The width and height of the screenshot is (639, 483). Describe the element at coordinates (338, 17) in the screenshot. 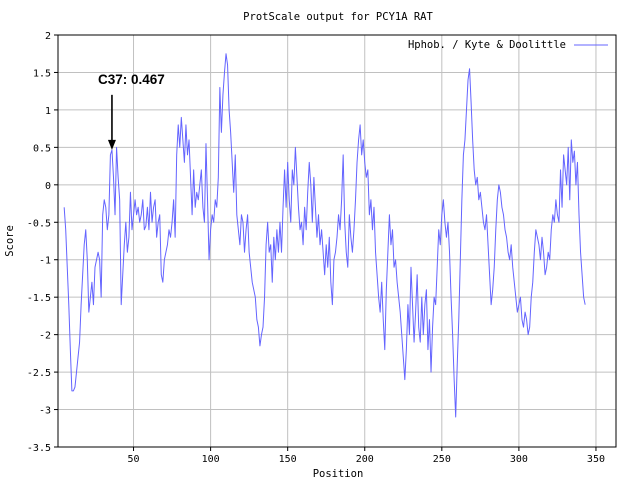

I see `chart-title: ProtScale output for PCY1A RAT` at that location.